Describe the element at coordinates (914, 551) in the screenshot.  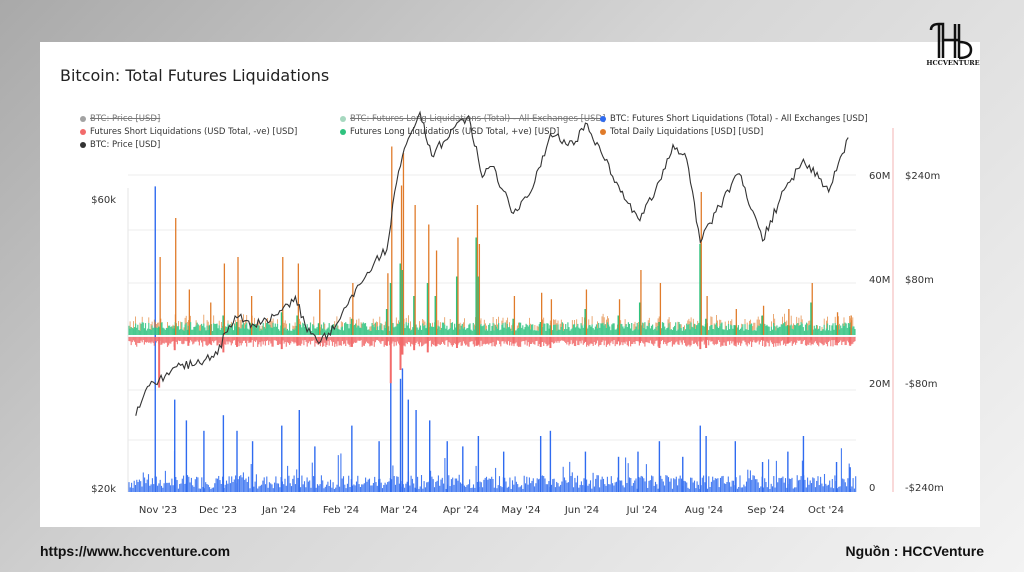
I see `source-credit: Nguồn : HCCVenture` at that location.